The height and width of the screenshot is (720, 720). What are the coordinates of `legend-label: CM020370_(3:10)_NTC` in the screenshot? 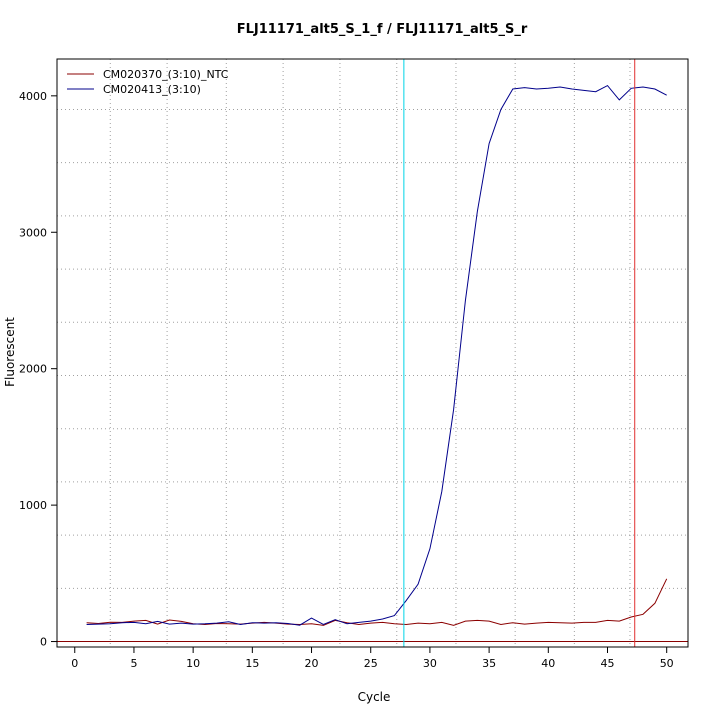 It's located at (166, 74).